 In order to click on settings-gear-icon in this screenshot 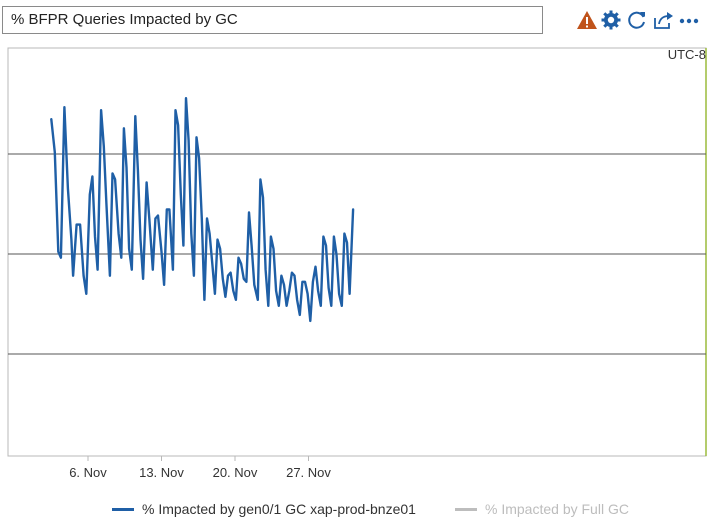, I will do `click(611, 20)`.